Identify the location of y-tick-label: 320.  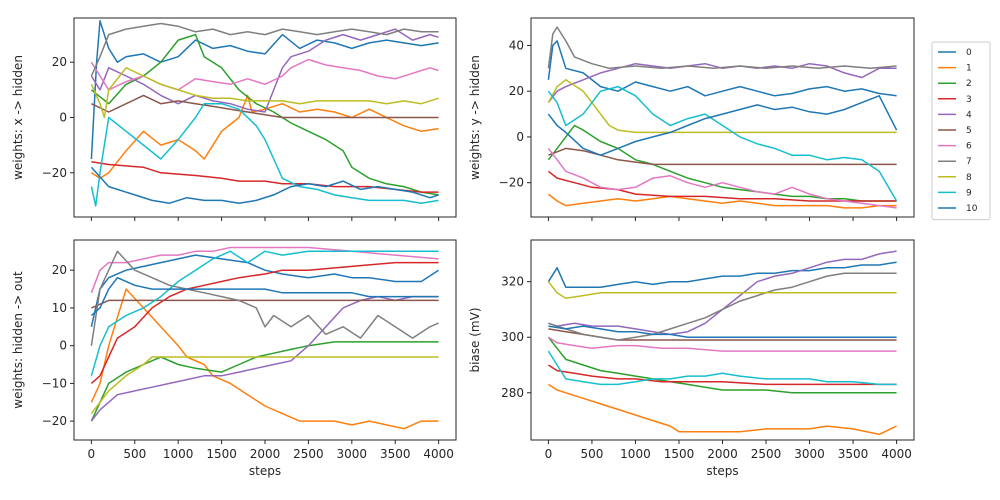
(512, 282).